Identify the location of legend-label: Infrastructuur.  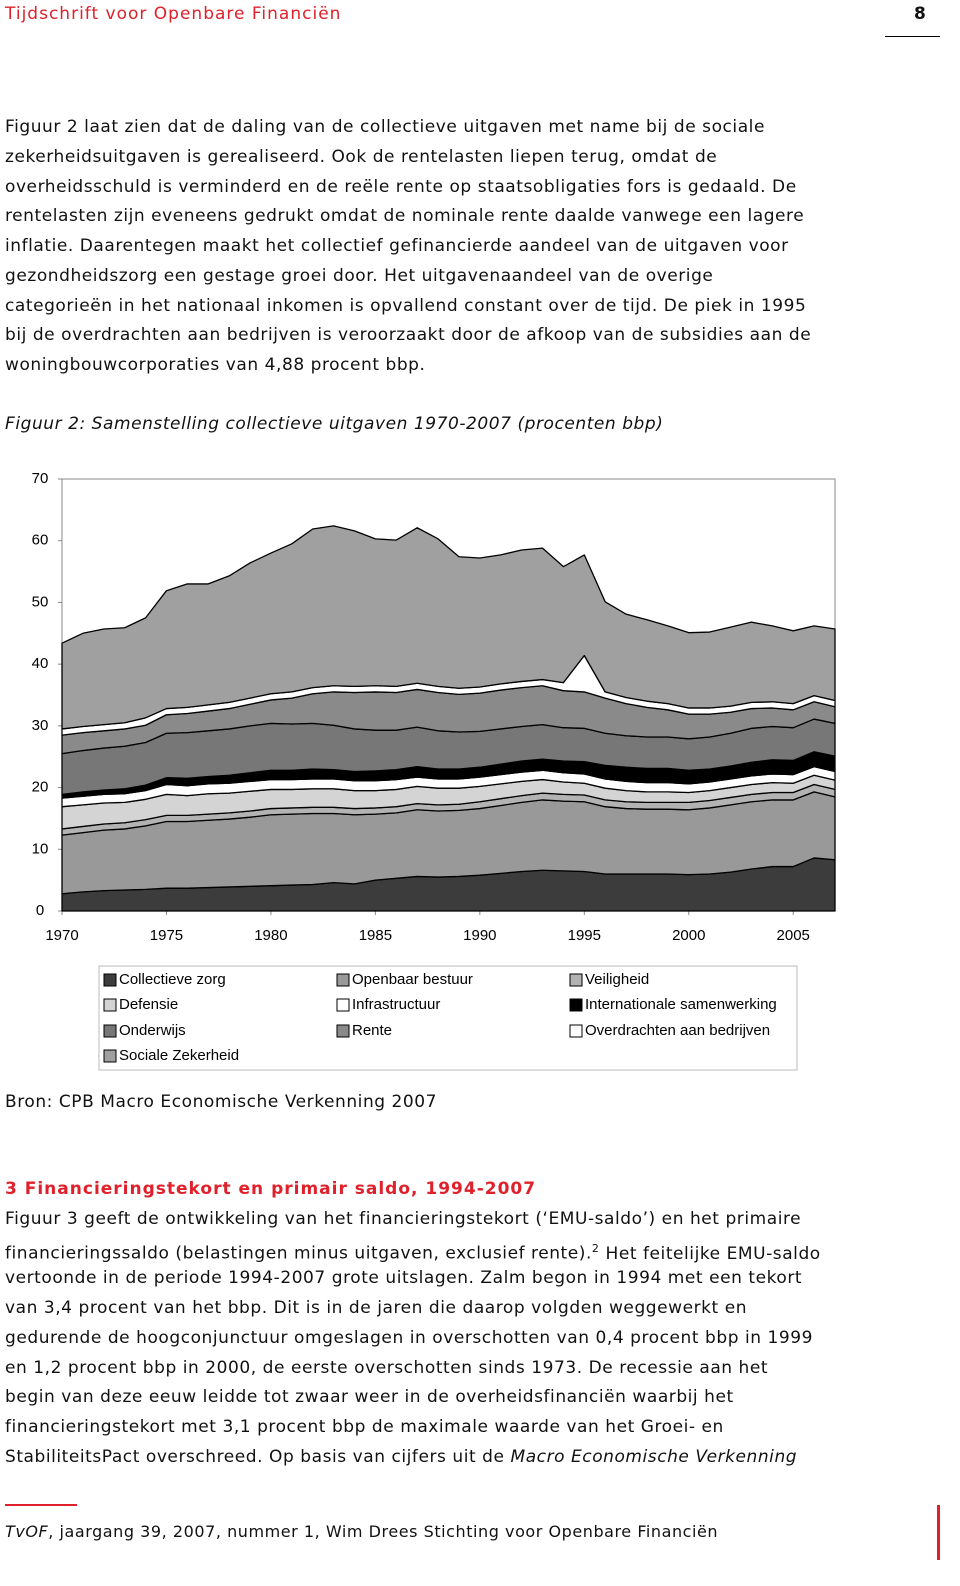
(396, 1004).